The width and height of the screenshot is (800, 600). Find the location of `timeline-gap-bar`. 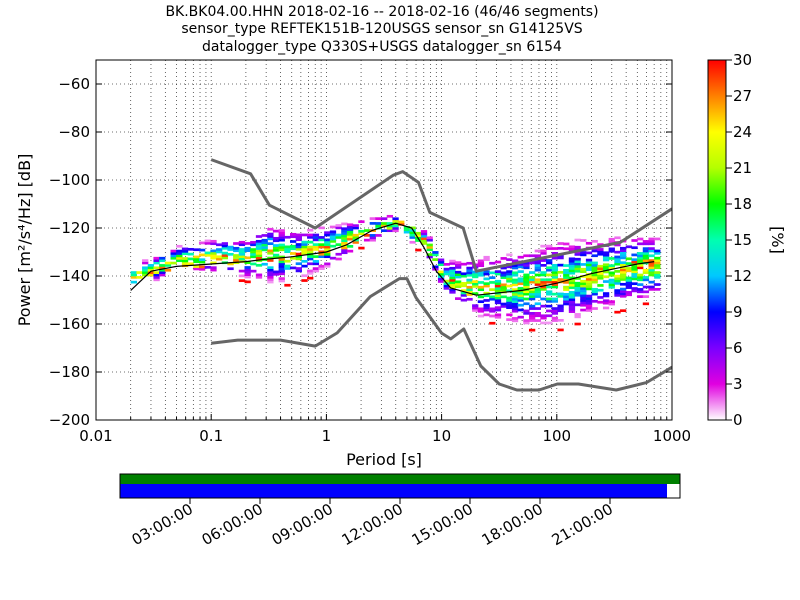

timeline-gap-bar is located at coordinates (393, 491).